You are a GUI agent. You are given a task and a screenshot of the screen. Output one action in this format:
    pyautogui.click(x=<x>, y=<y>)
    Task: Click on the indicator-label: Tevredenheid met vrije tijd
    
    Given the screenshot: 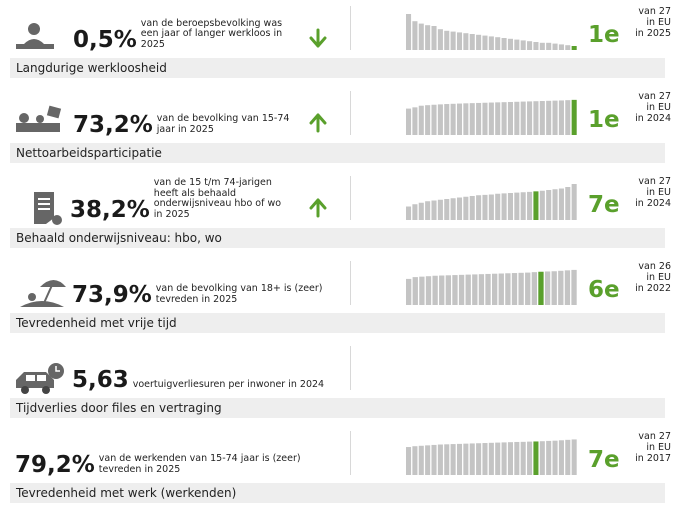 What is the action you would take?
    pyautogui.click(x=337, y=323)
    